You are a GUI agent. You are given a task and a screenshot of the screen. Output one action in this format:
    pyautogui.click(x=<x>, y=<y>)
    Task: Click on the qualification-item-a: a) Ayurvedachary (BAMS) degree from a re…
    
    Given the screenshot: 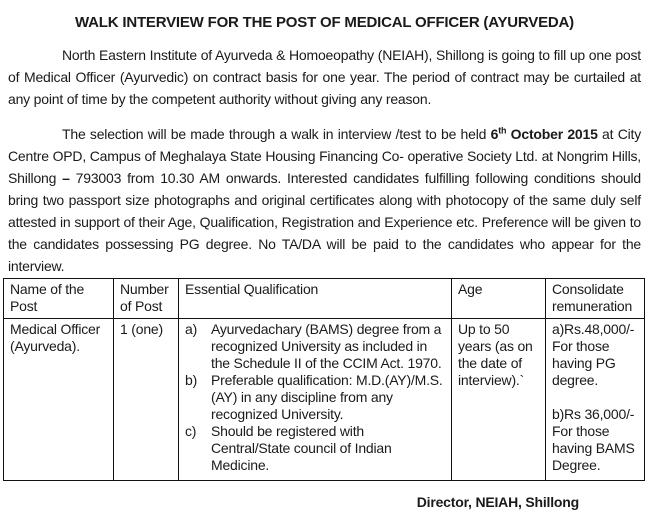 What is the action you would take?
    pyautogui.click(x=315, y=346)
    